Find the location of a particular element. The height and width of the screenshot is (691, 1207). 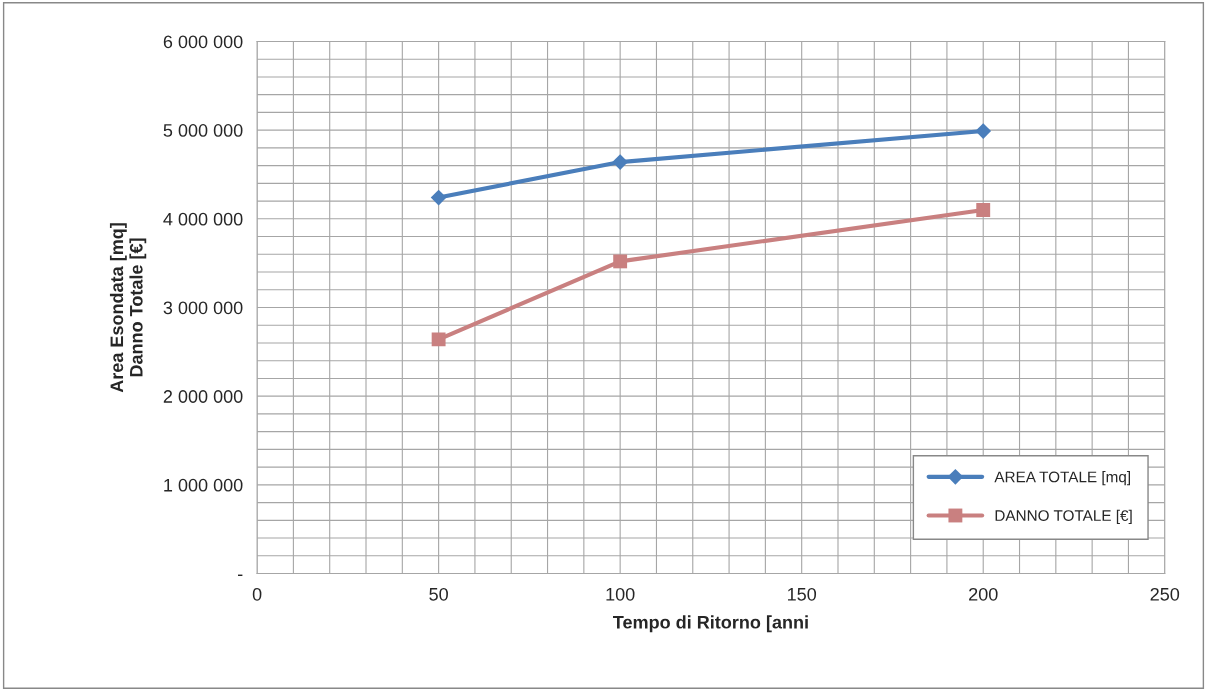

x-tick-label: 0 is located at coordinates (257, 594).